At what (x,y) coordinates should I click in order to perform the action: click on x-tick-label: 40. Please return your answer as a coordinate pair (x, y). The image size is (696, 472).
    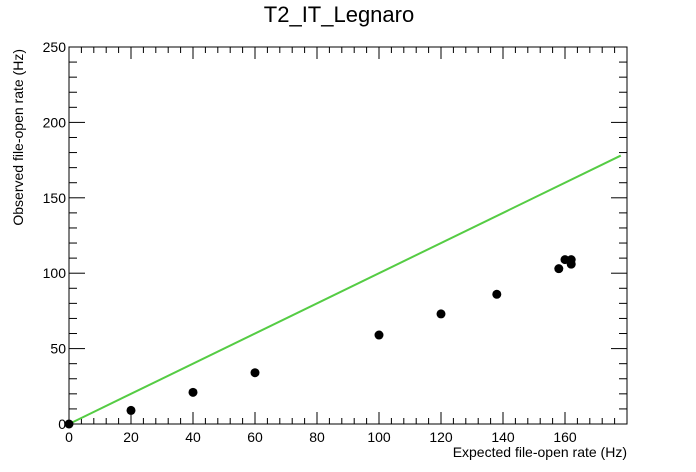
    Looking at the image, I should click on (193, 437).